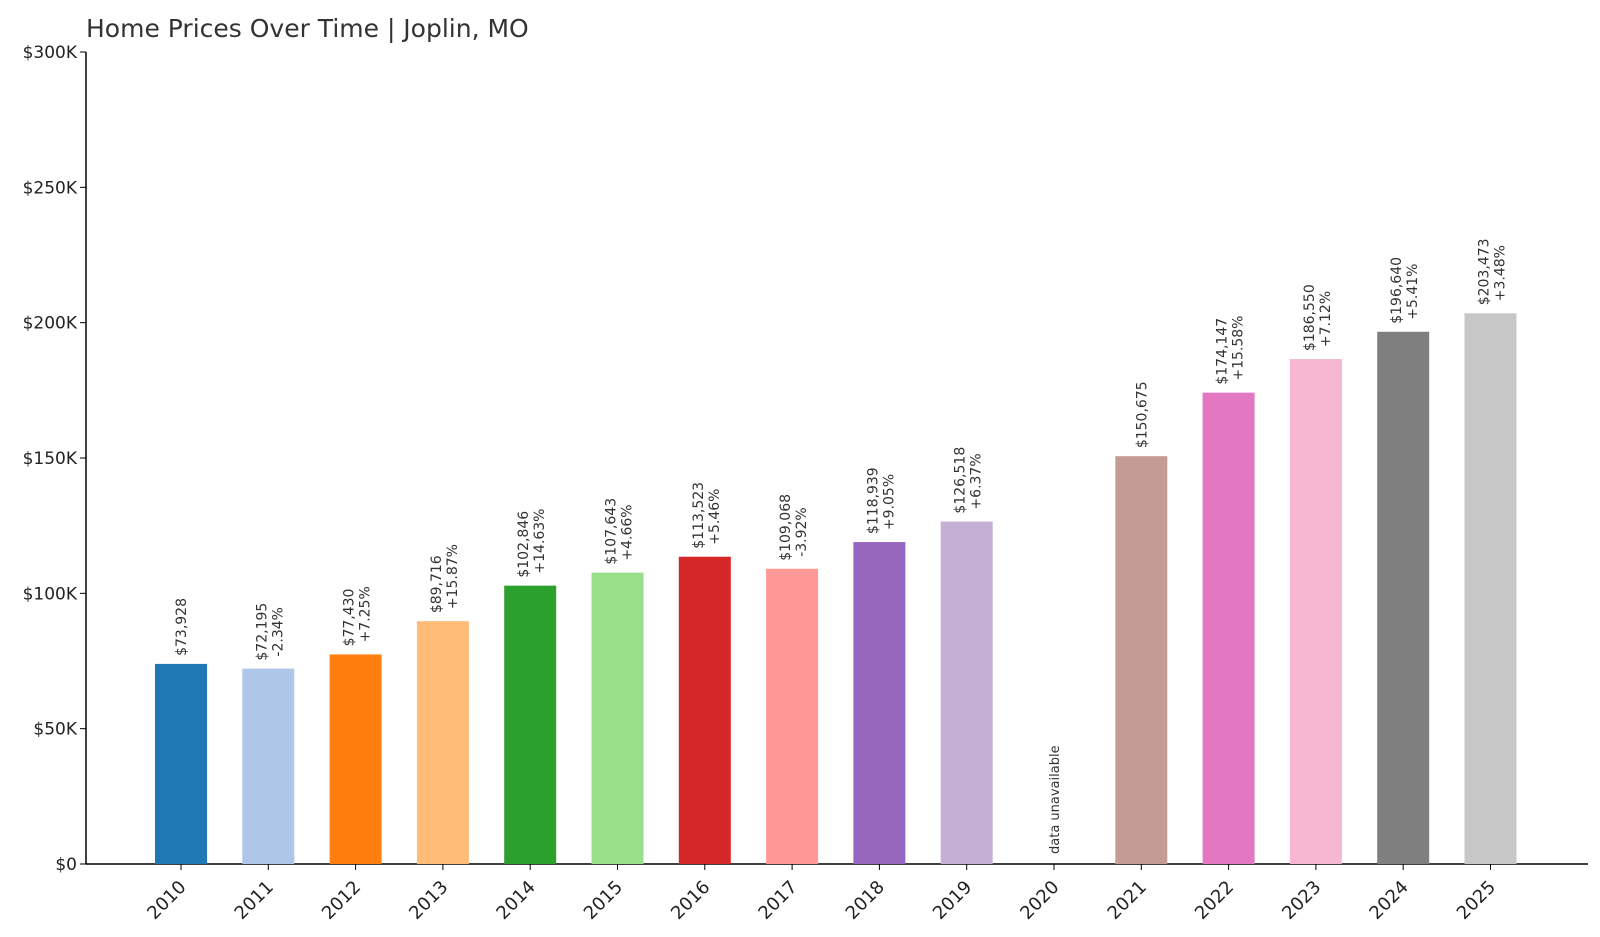  I want to click on y-tick-label: $200K, so click(50, 324).